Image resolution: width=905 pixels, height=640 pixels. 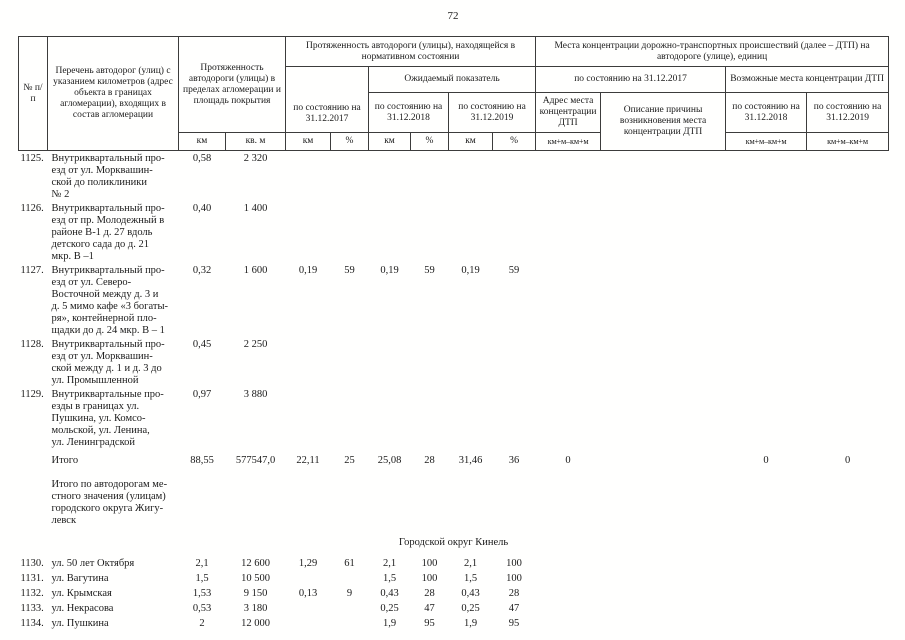 What do you see at coordinates (514, 593) in the screenshot?
I see `value-cell: 28` at bounding box center [514, 593].